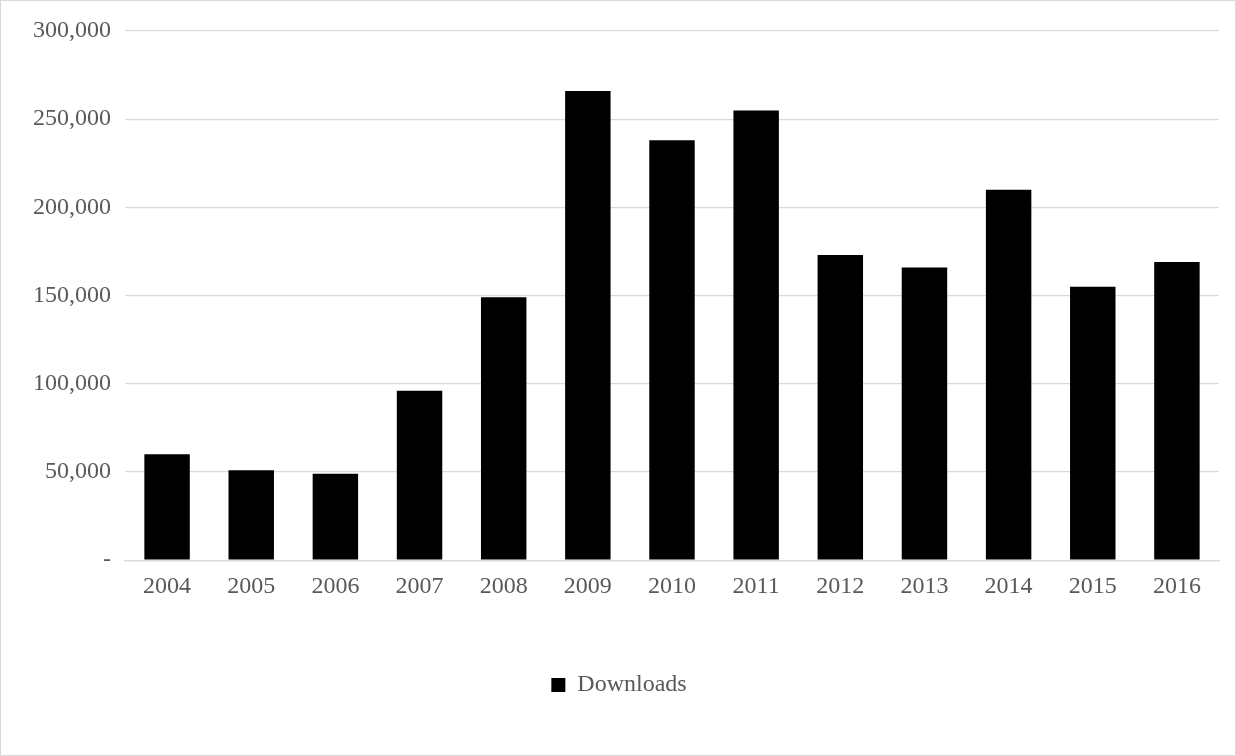 This screenshot has height=756, width=1236. Describe the element at coordinates (924, 584) in the screenshot. I see `x-tick-label: 2013` at that location.